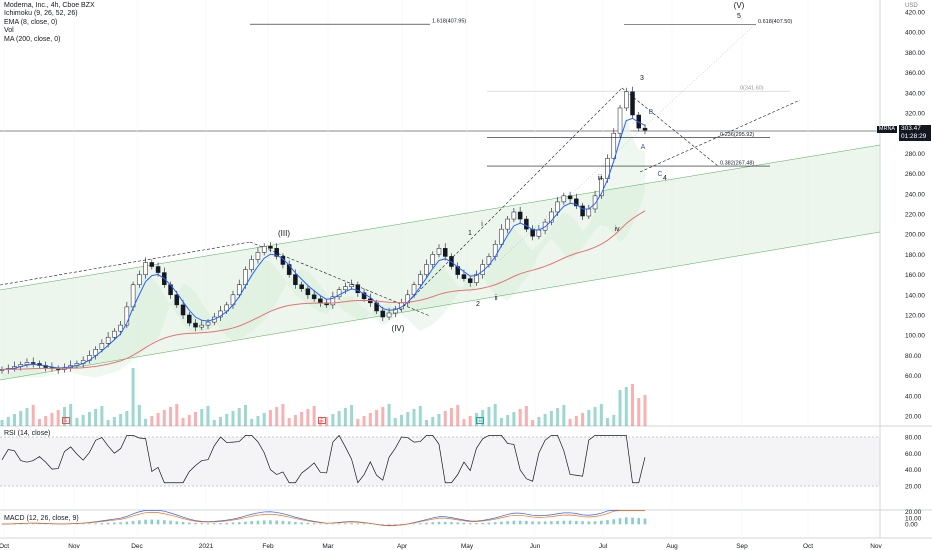 This screenshot has height=550, width=932. What do you see at coordinates (643, 147) in the screenshot?
I see `wave-label: A` at bounding box center [643, 147].